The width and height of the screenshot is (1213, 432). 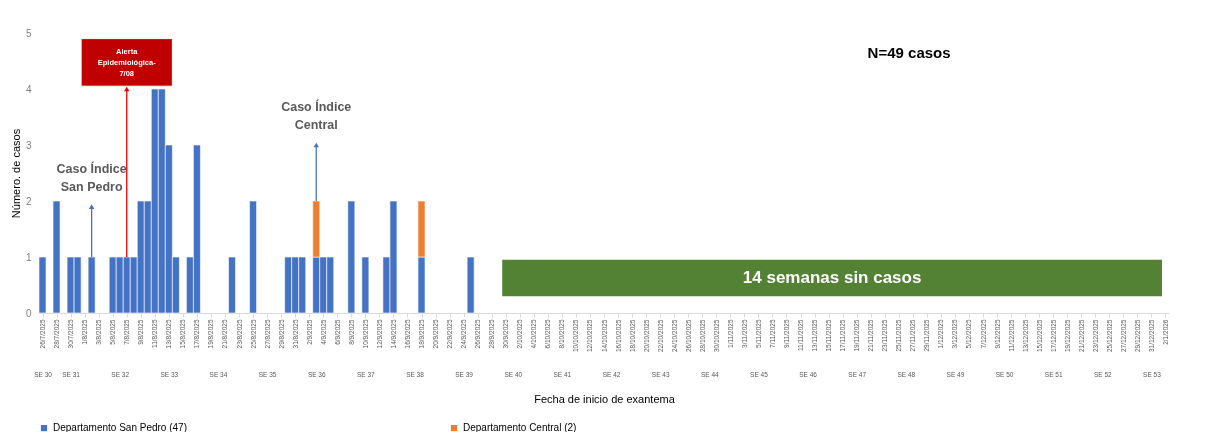 I want to click on y-axis-title: Número. de casos, so click(x=15, y=173).